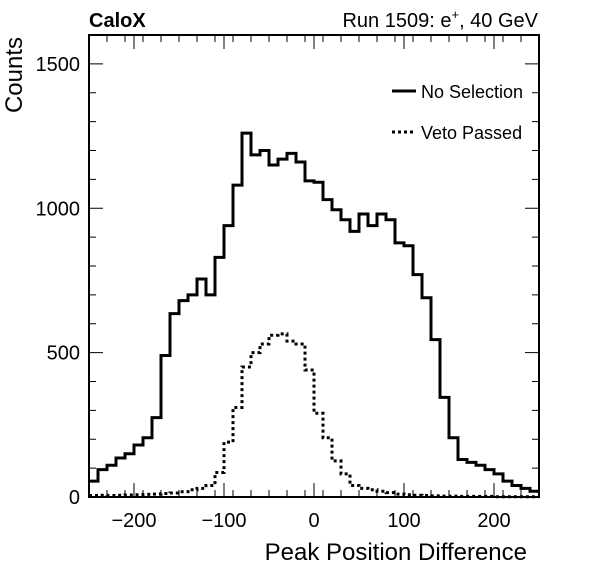 This screenshot has height=572, width=596. What do you see at coordinates (74, 498) in the screenshot?
I see `y-tick-label: 0` at bounding box center [74, 498].